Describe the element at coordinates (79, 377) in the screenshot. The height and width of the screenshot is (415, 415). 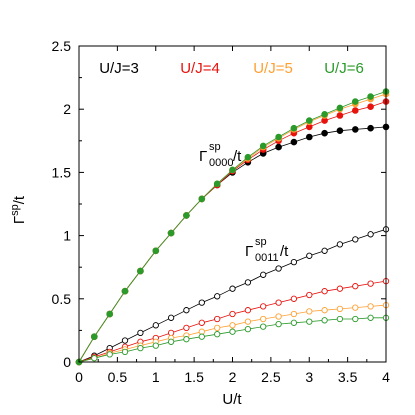
I see `x-tick-label: 0` at that location.